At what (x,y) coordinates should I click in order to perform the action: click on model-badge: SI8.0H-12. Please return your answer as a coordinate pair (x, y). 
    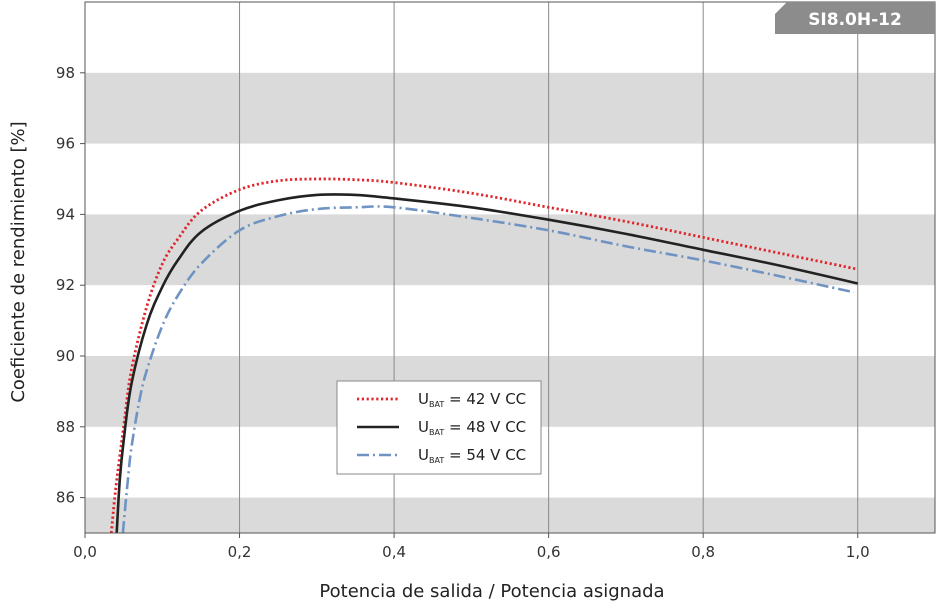
    Looking at the image, I should click on (855, 18).